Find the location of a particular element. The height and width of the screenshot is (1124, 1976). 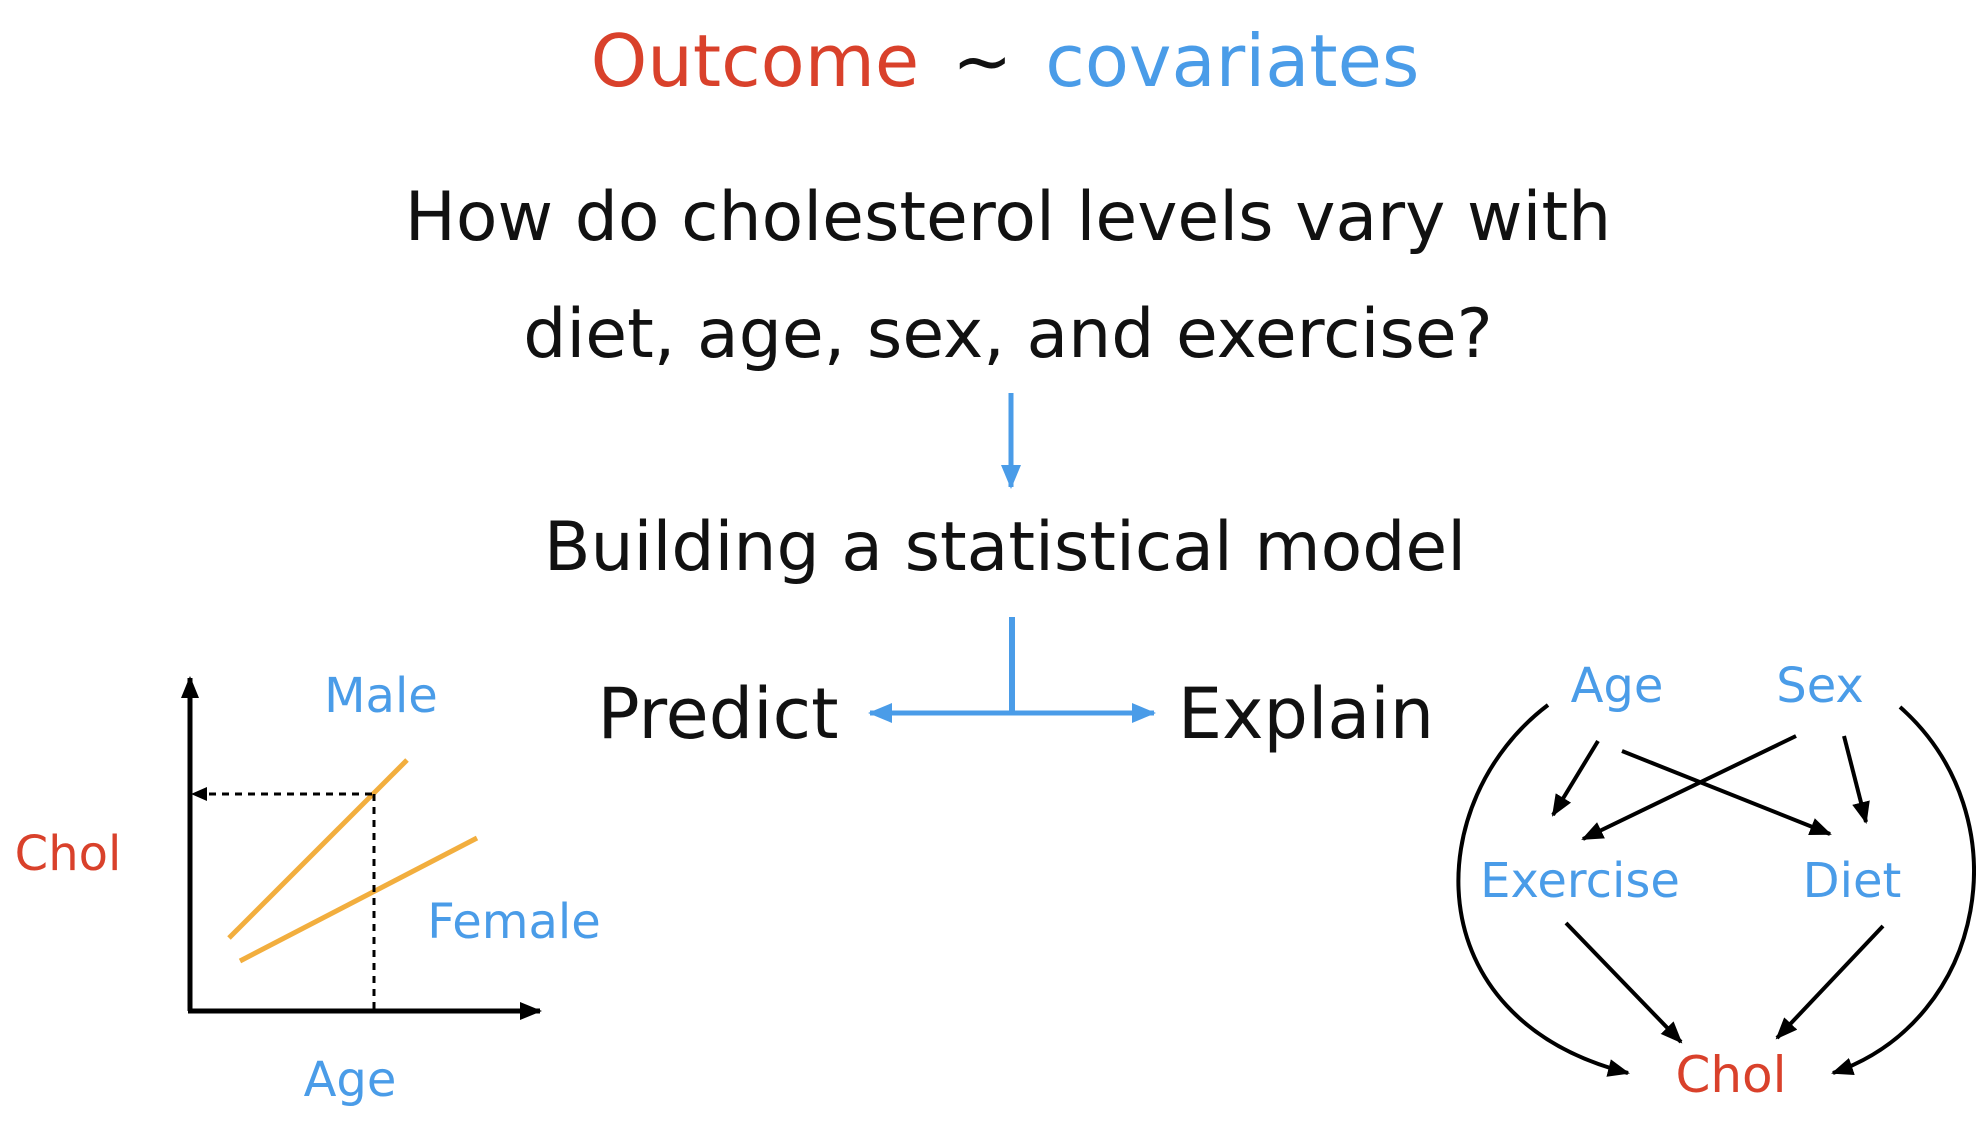

node-chol: Chol is located at coordinates (1730, 1075).